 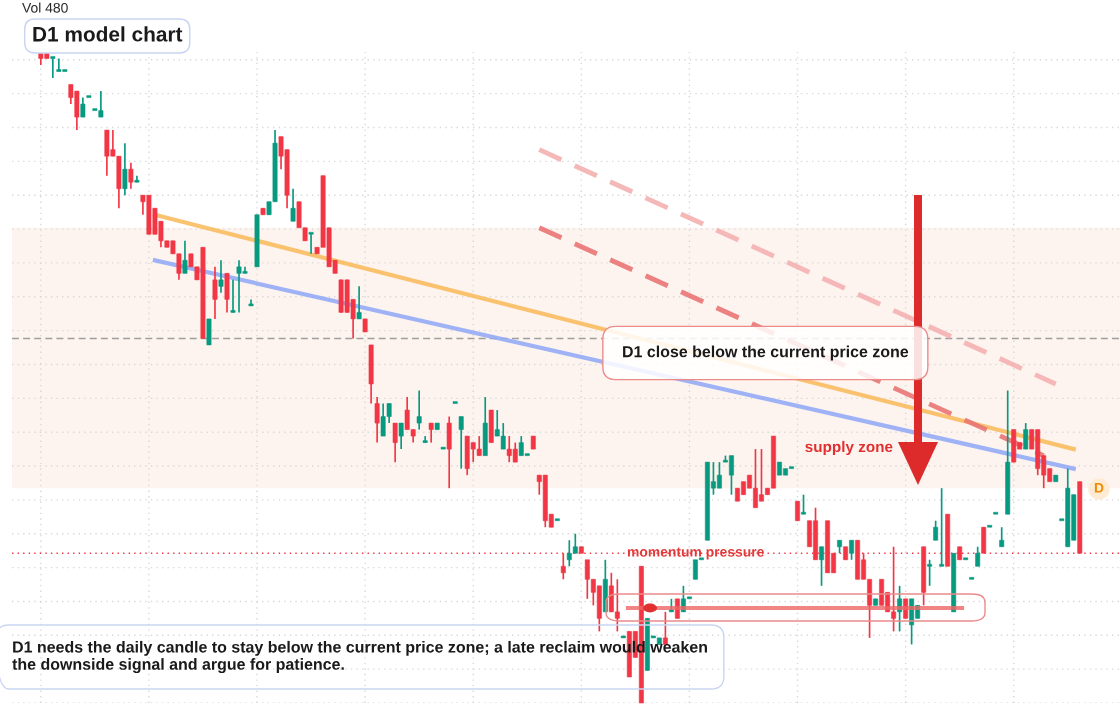 I want to click on text: D, so click(x=1099, y=488).